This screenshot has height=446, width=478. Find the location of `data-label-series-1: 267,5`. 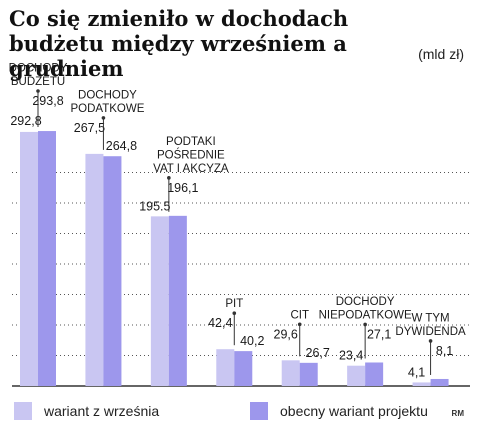

data-label-series-1: 267,5 is located at coordinates (89, 128).